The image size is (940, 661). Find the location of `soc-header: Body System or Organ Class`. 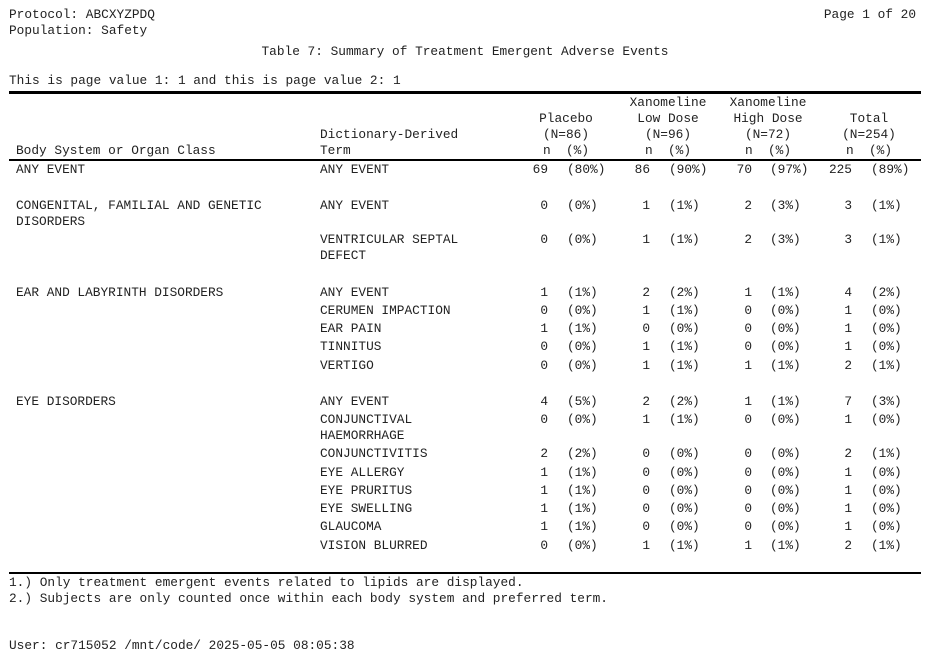

soc-header: Body System or Organ Class is located at coordinates (116, 150).